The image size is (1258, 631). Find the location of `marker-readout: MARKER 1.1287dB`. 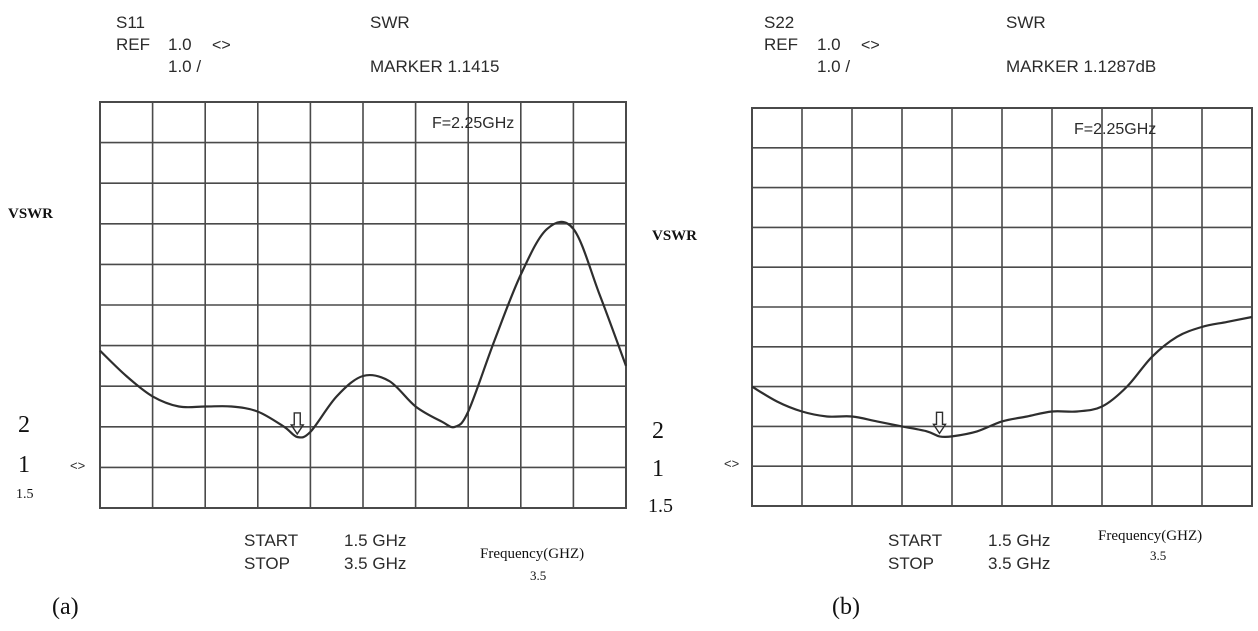

marker-readout: MARKER 1.1287dB is located at coordinates (1081, 66).